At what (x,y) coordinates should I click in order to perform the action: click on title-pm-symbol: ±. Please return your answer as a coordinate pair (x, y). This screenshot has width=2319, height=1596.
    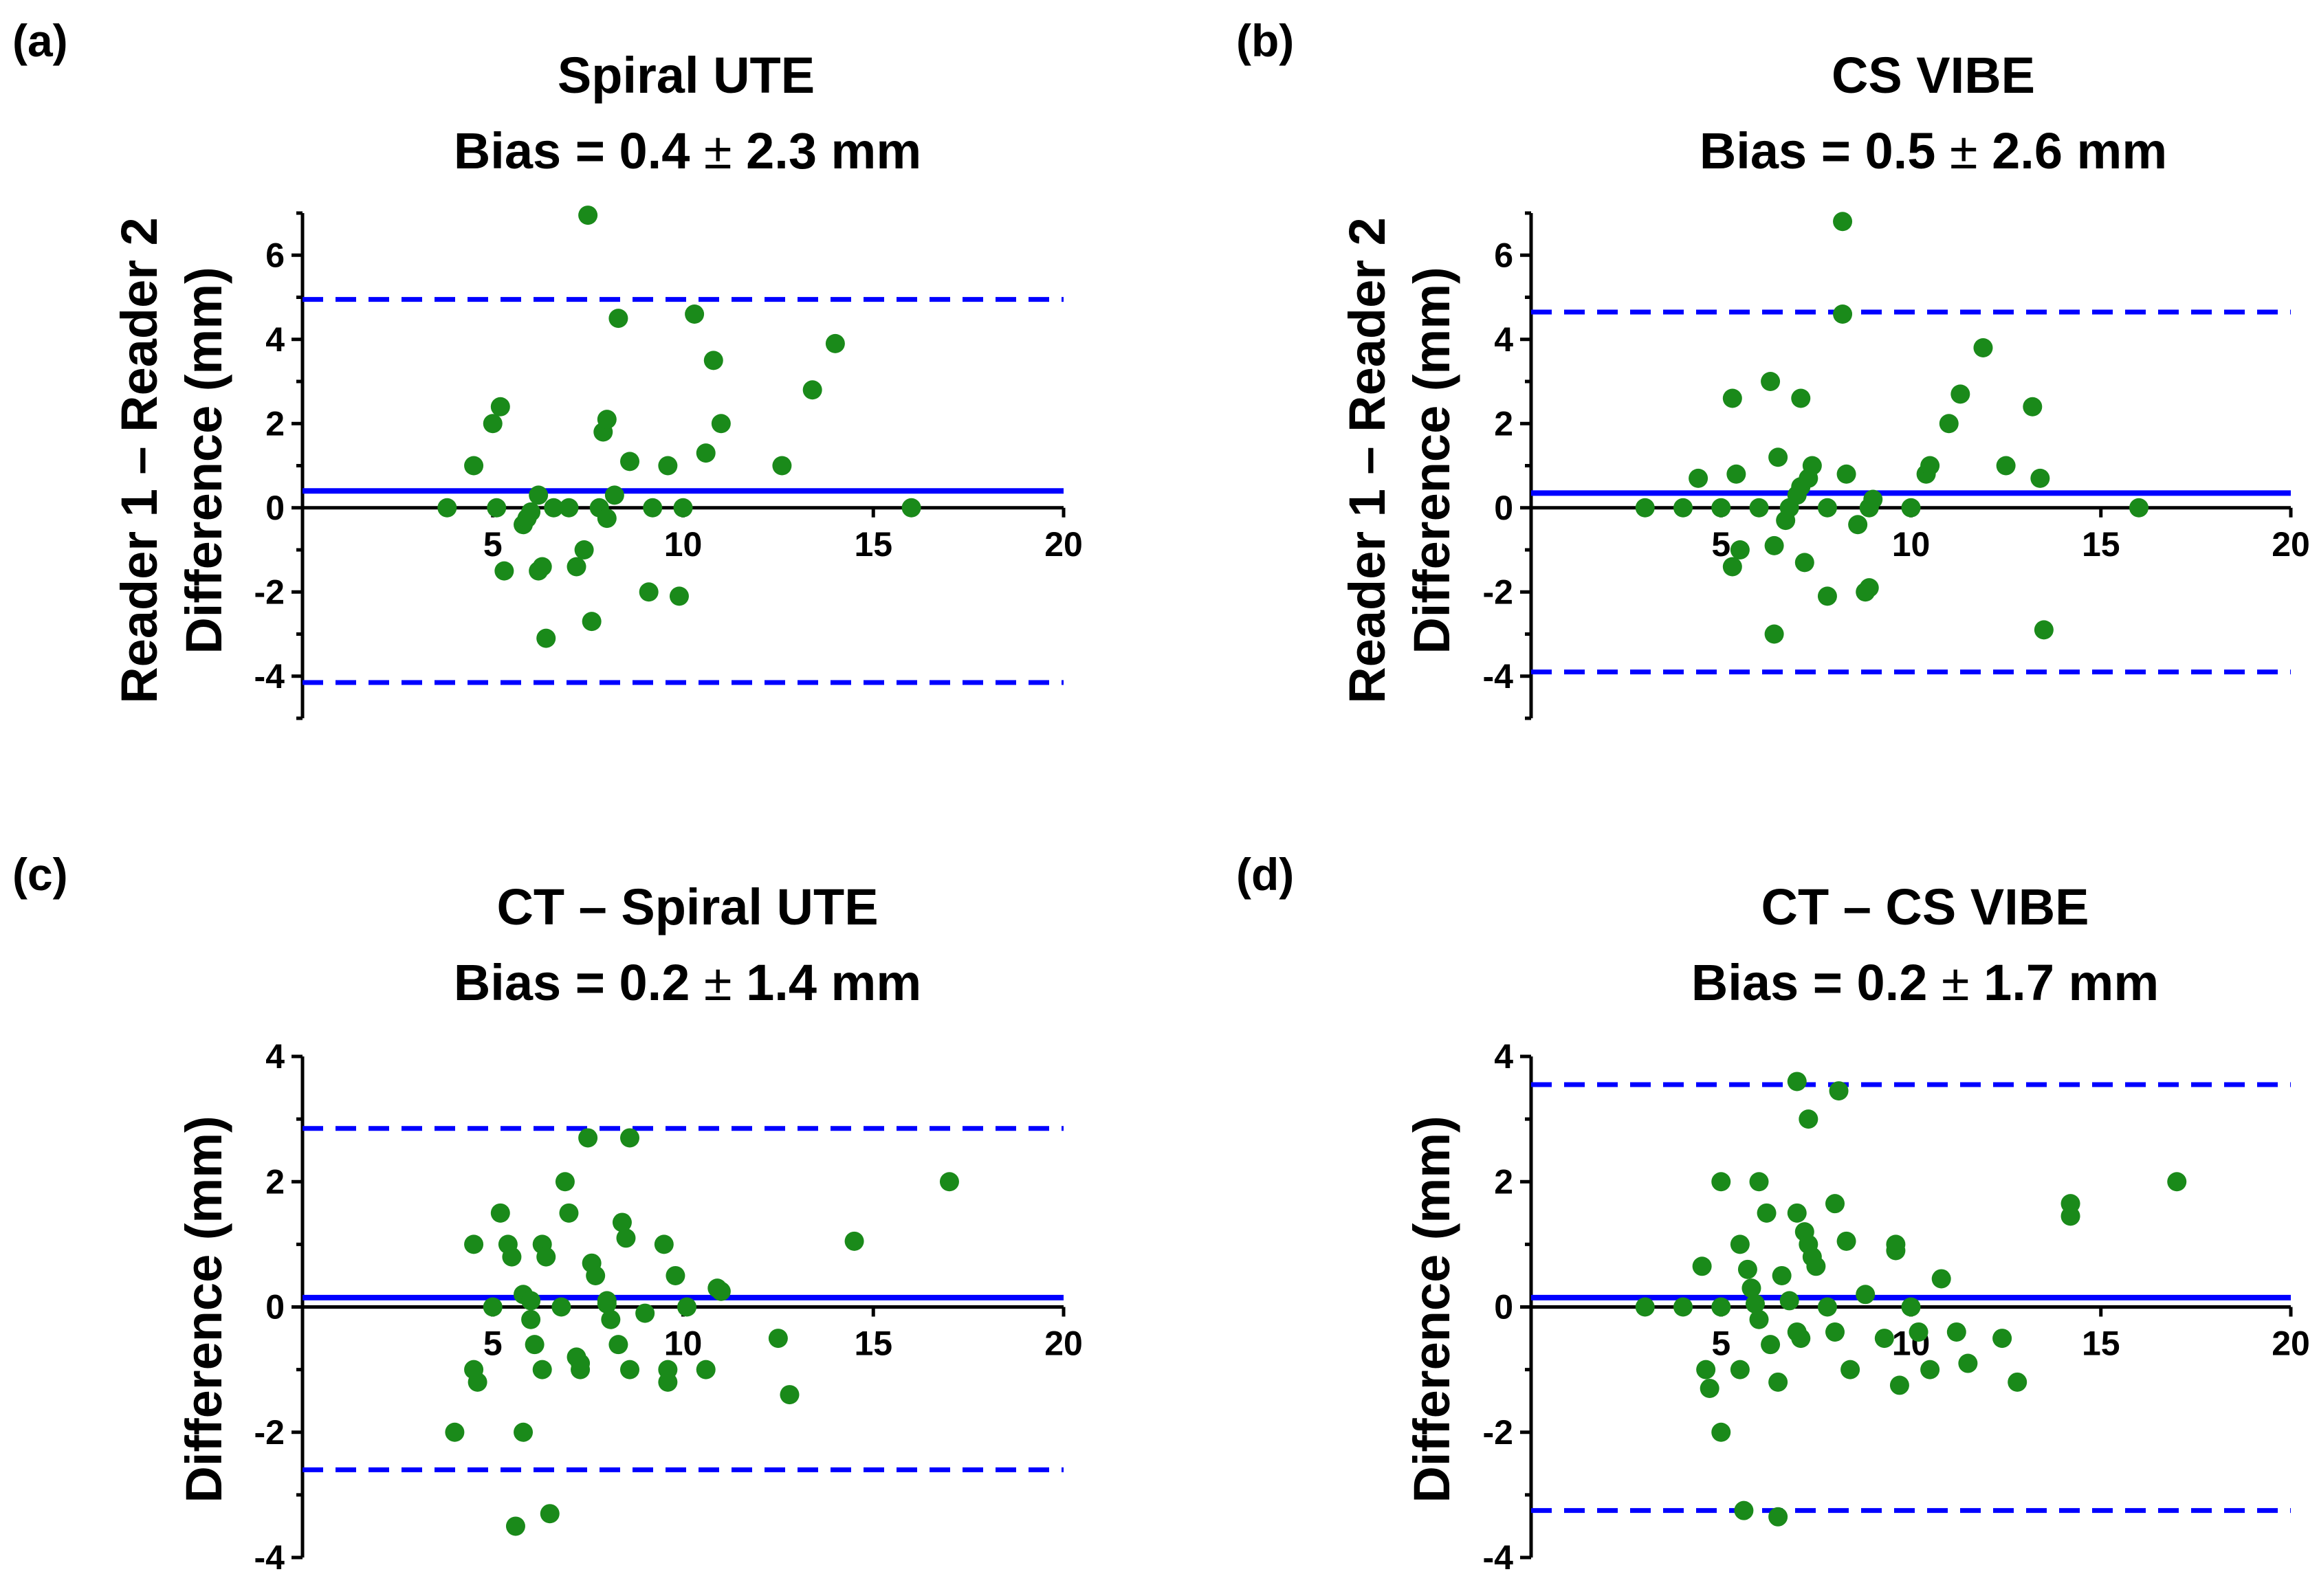
    Looking at the image, I should click on (1956, 982).